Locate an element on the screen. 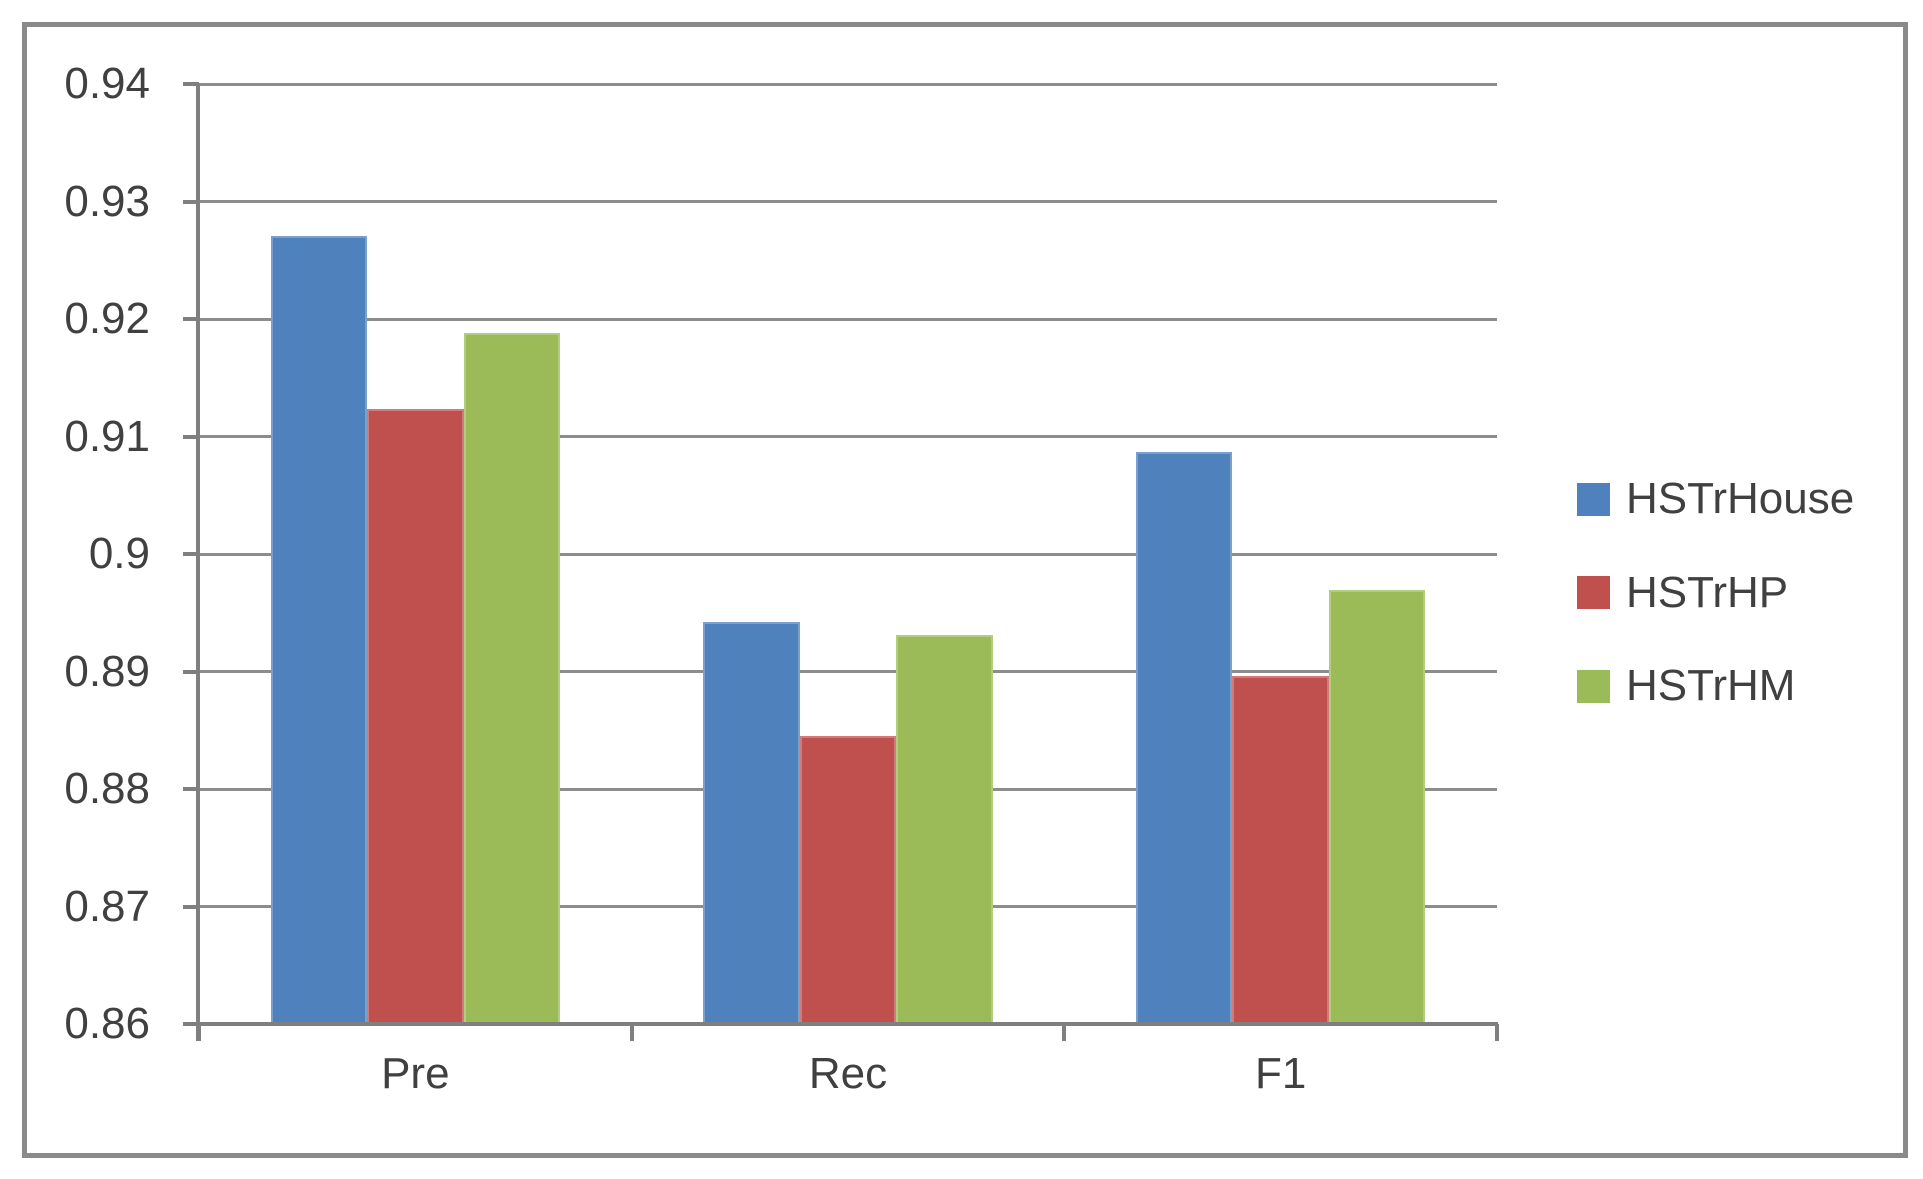  bar-HSTrHM-F1 is located at coordinates (1377, 808).